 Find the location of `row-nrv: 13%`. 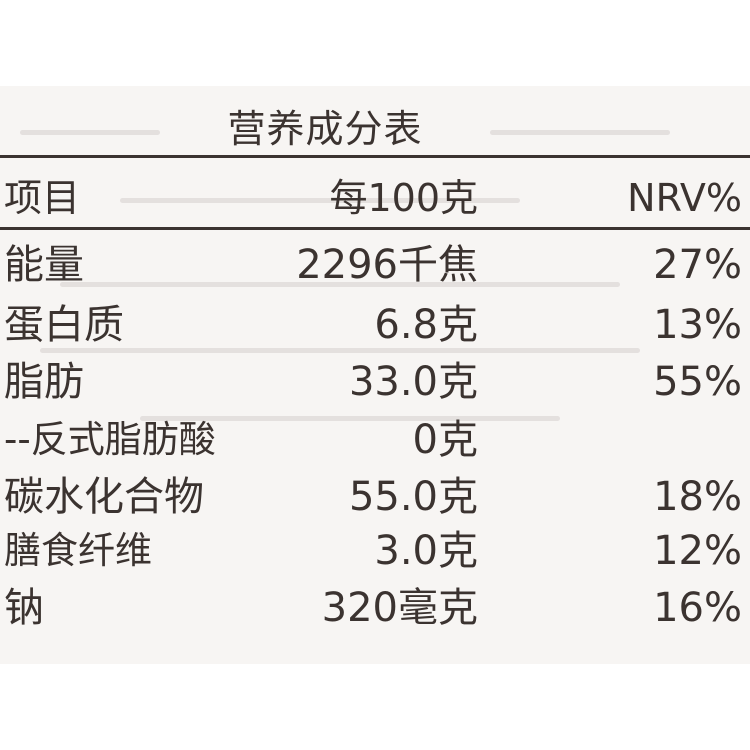

row-nrv: 13% is located at coordinates (697, 325).